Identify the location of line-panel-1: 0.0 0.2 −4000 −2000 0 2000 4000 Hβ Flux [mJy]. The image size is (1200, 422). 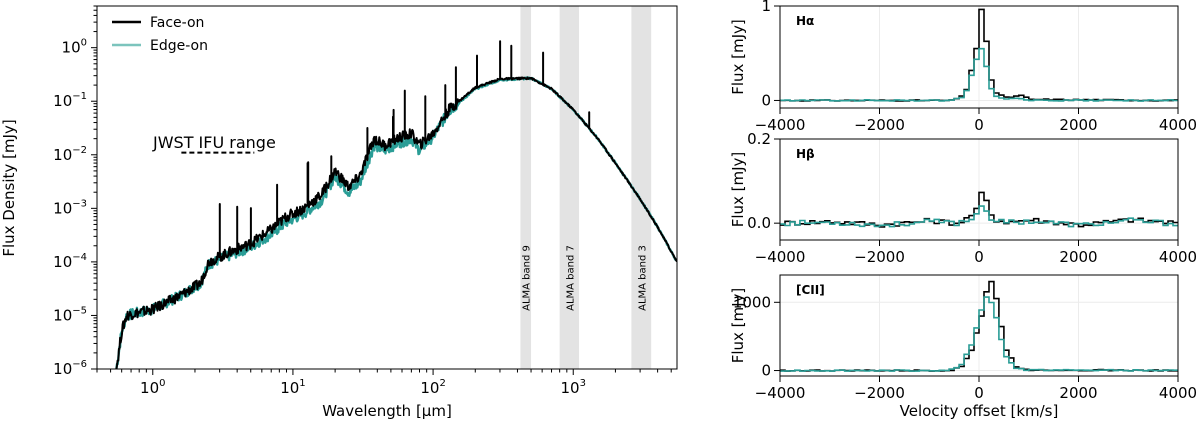
(963, 198).